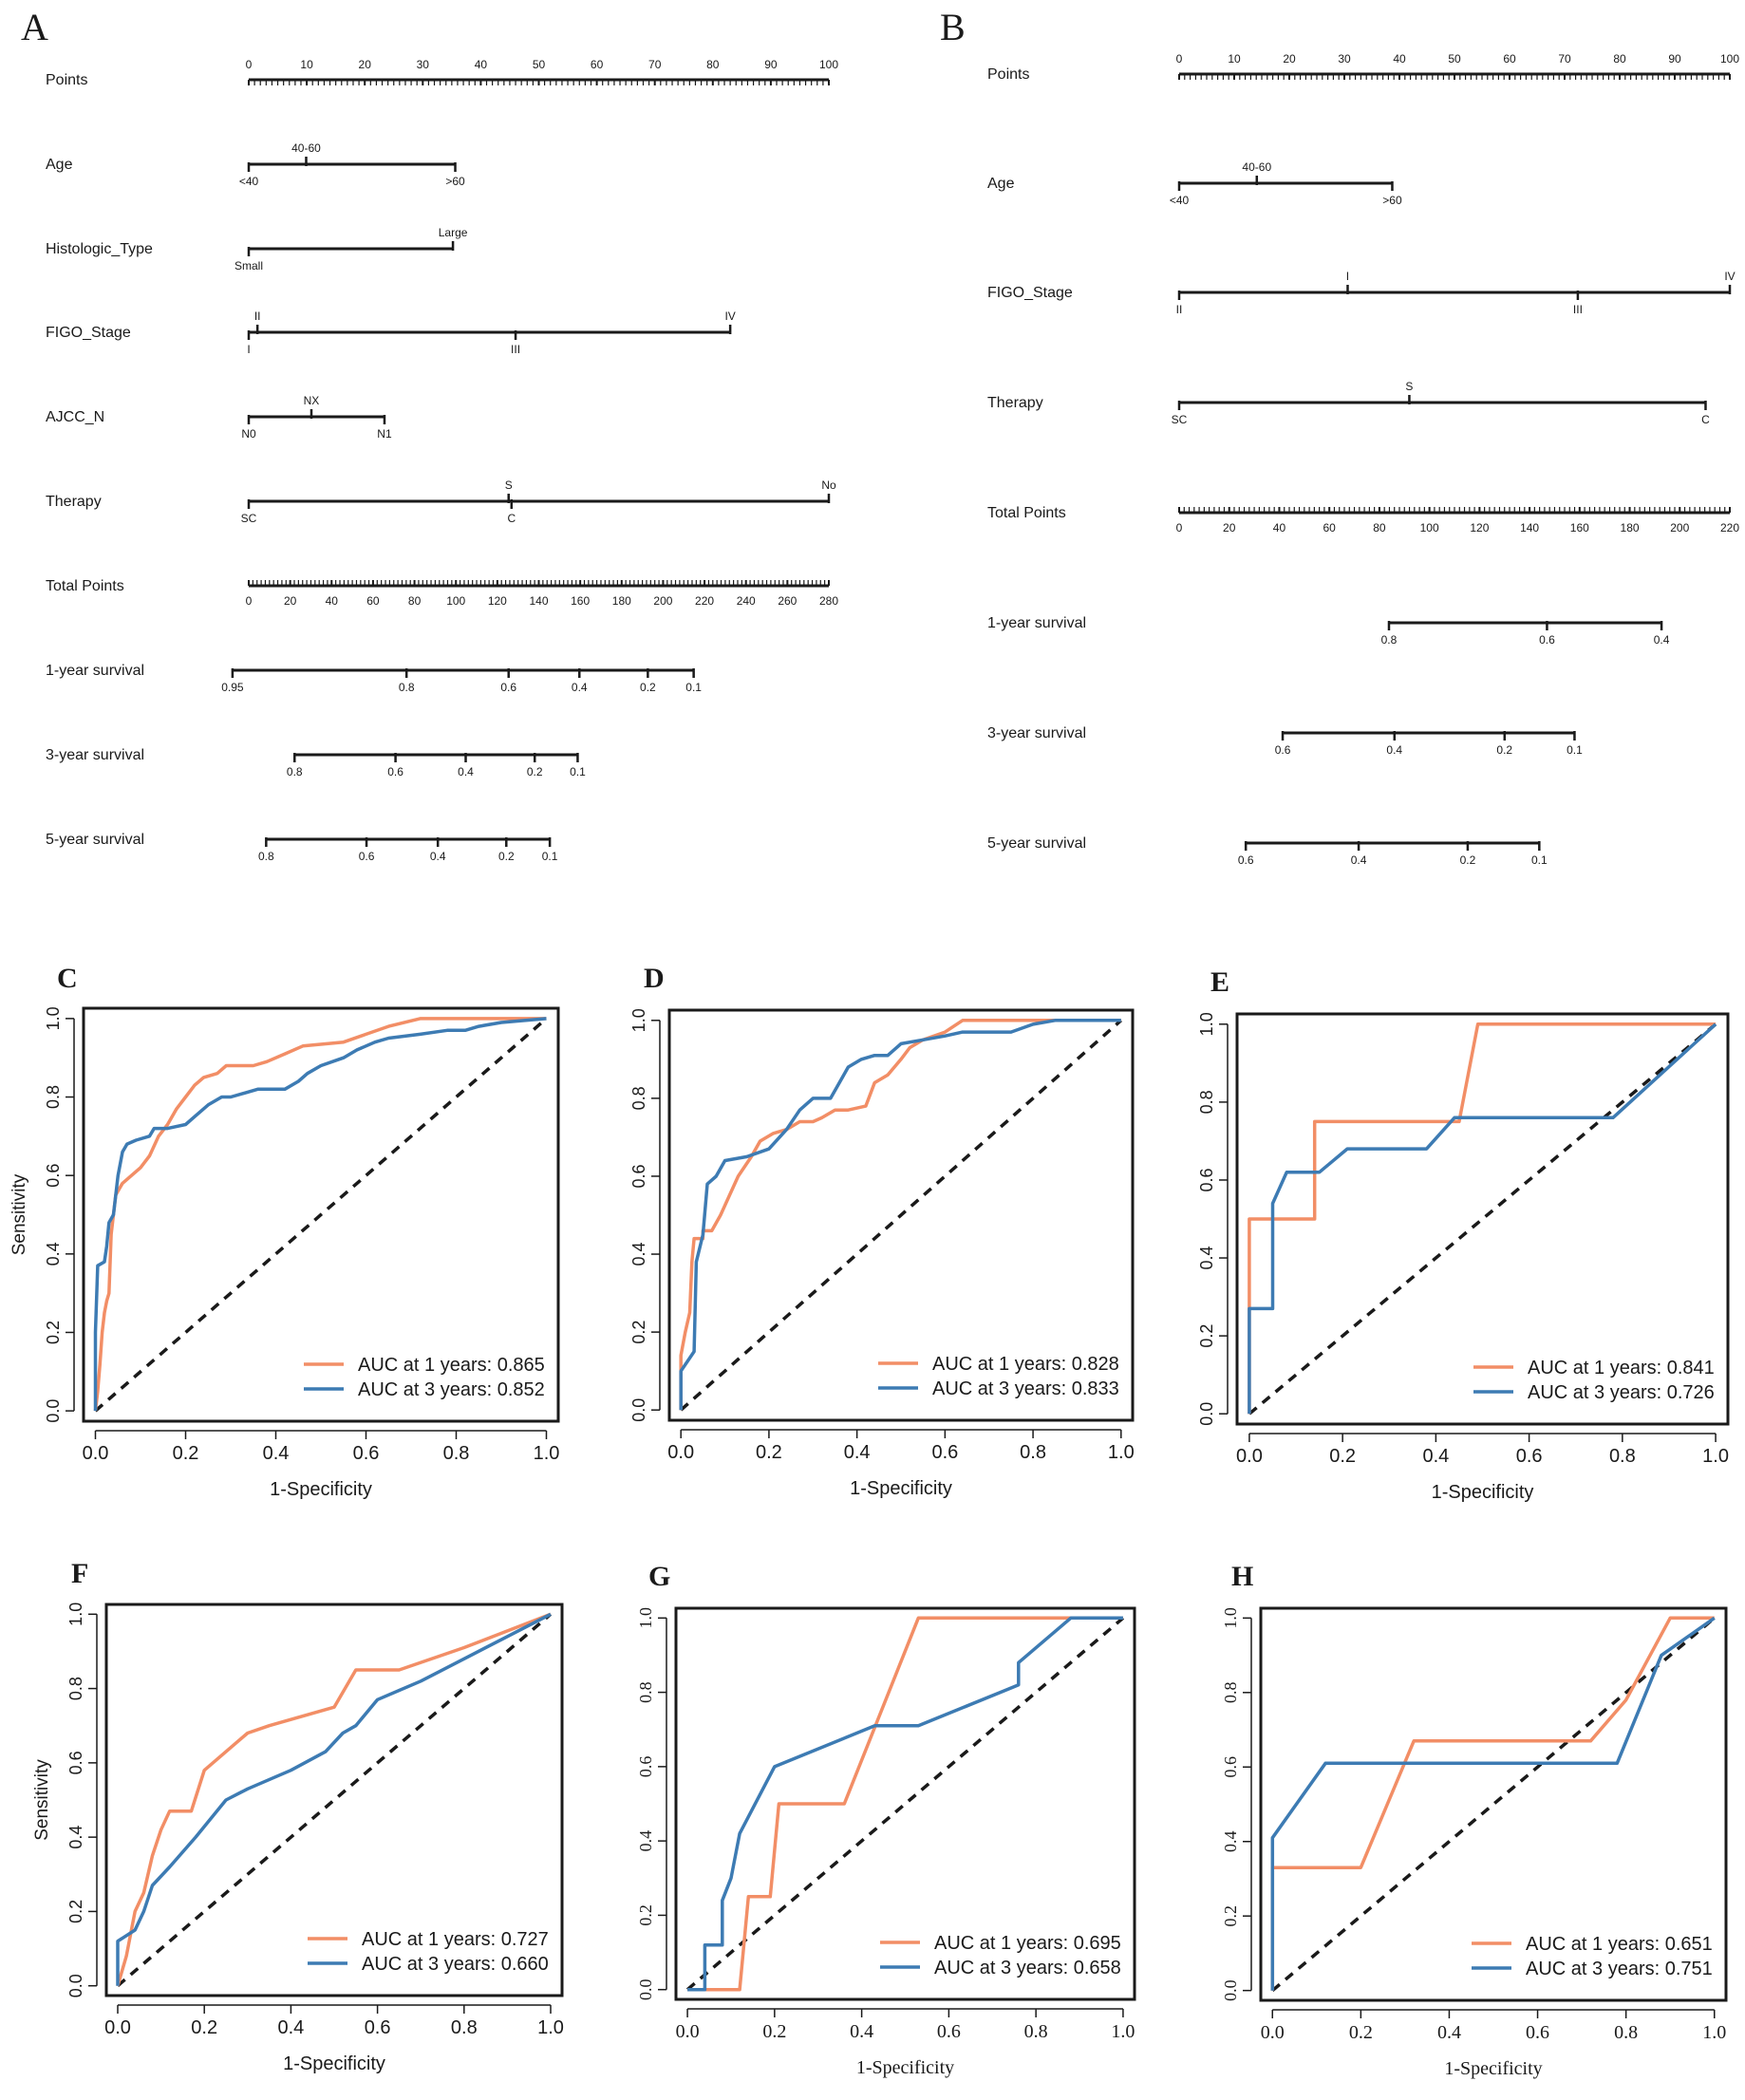 The width and height of the screenshot is (1745, 2100). Describe the element at coordinates (95, 755) in the screenshot. I see `row-label-3-year-survival: 3-year survival` at that location.